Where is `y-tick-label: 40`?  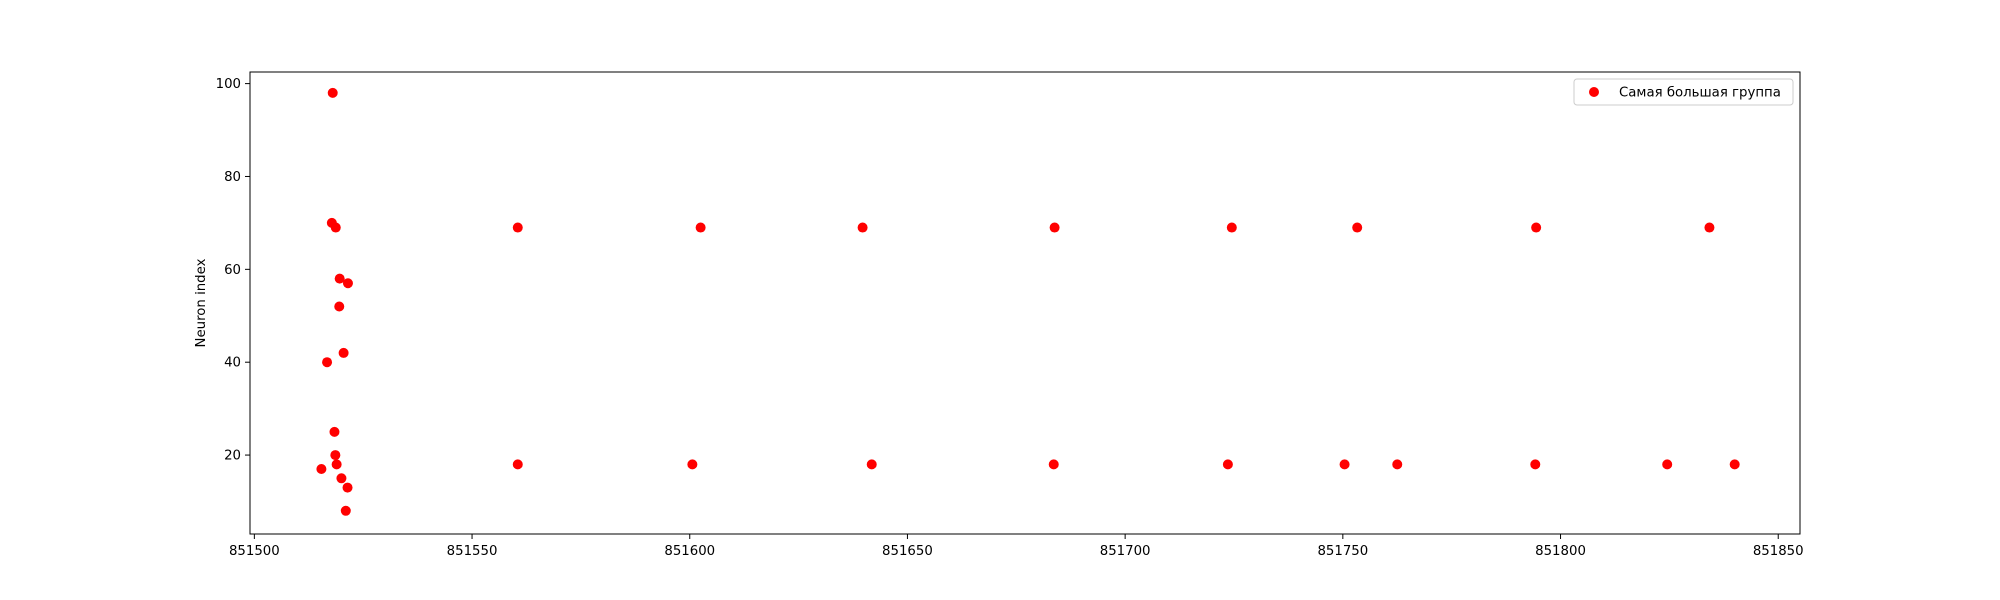 y-tick-label: 40 is located at coordinates (232, 363).